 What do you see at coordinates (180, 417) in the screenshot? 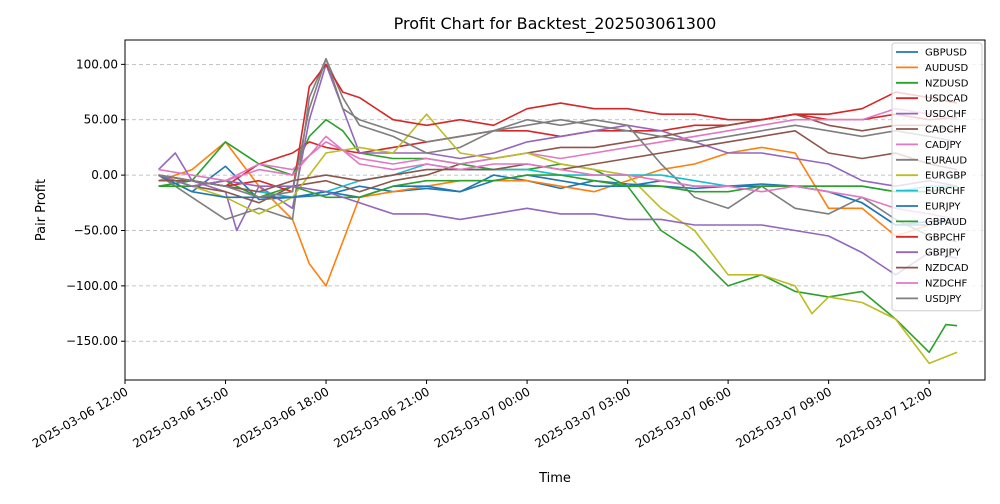
I see `x-tick-label: 2025-03-06 15:00` at bounding box center [180, 417].